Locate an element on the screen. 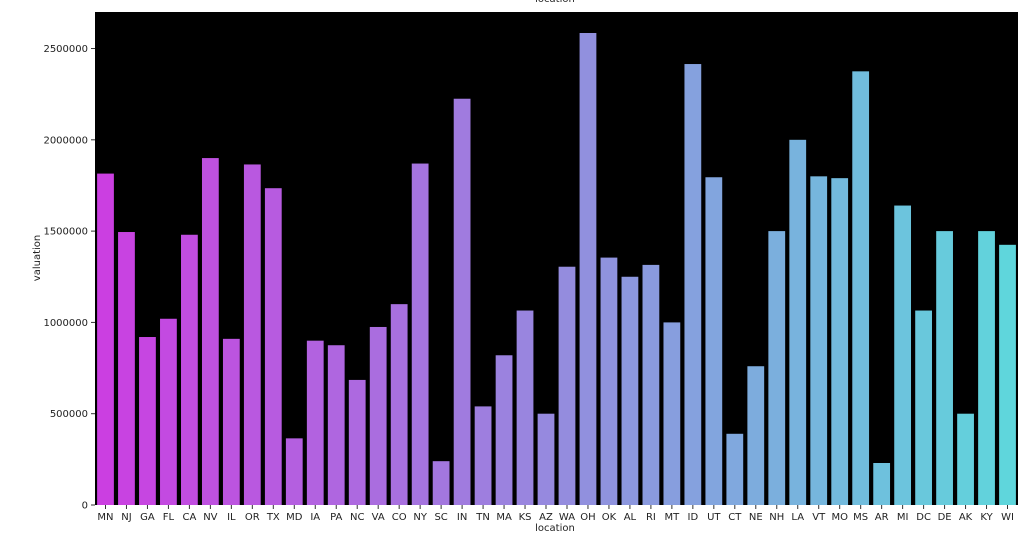 The height and width of the screenshot is (540, 1023). bar-nc is located at coordinates (357, 442).